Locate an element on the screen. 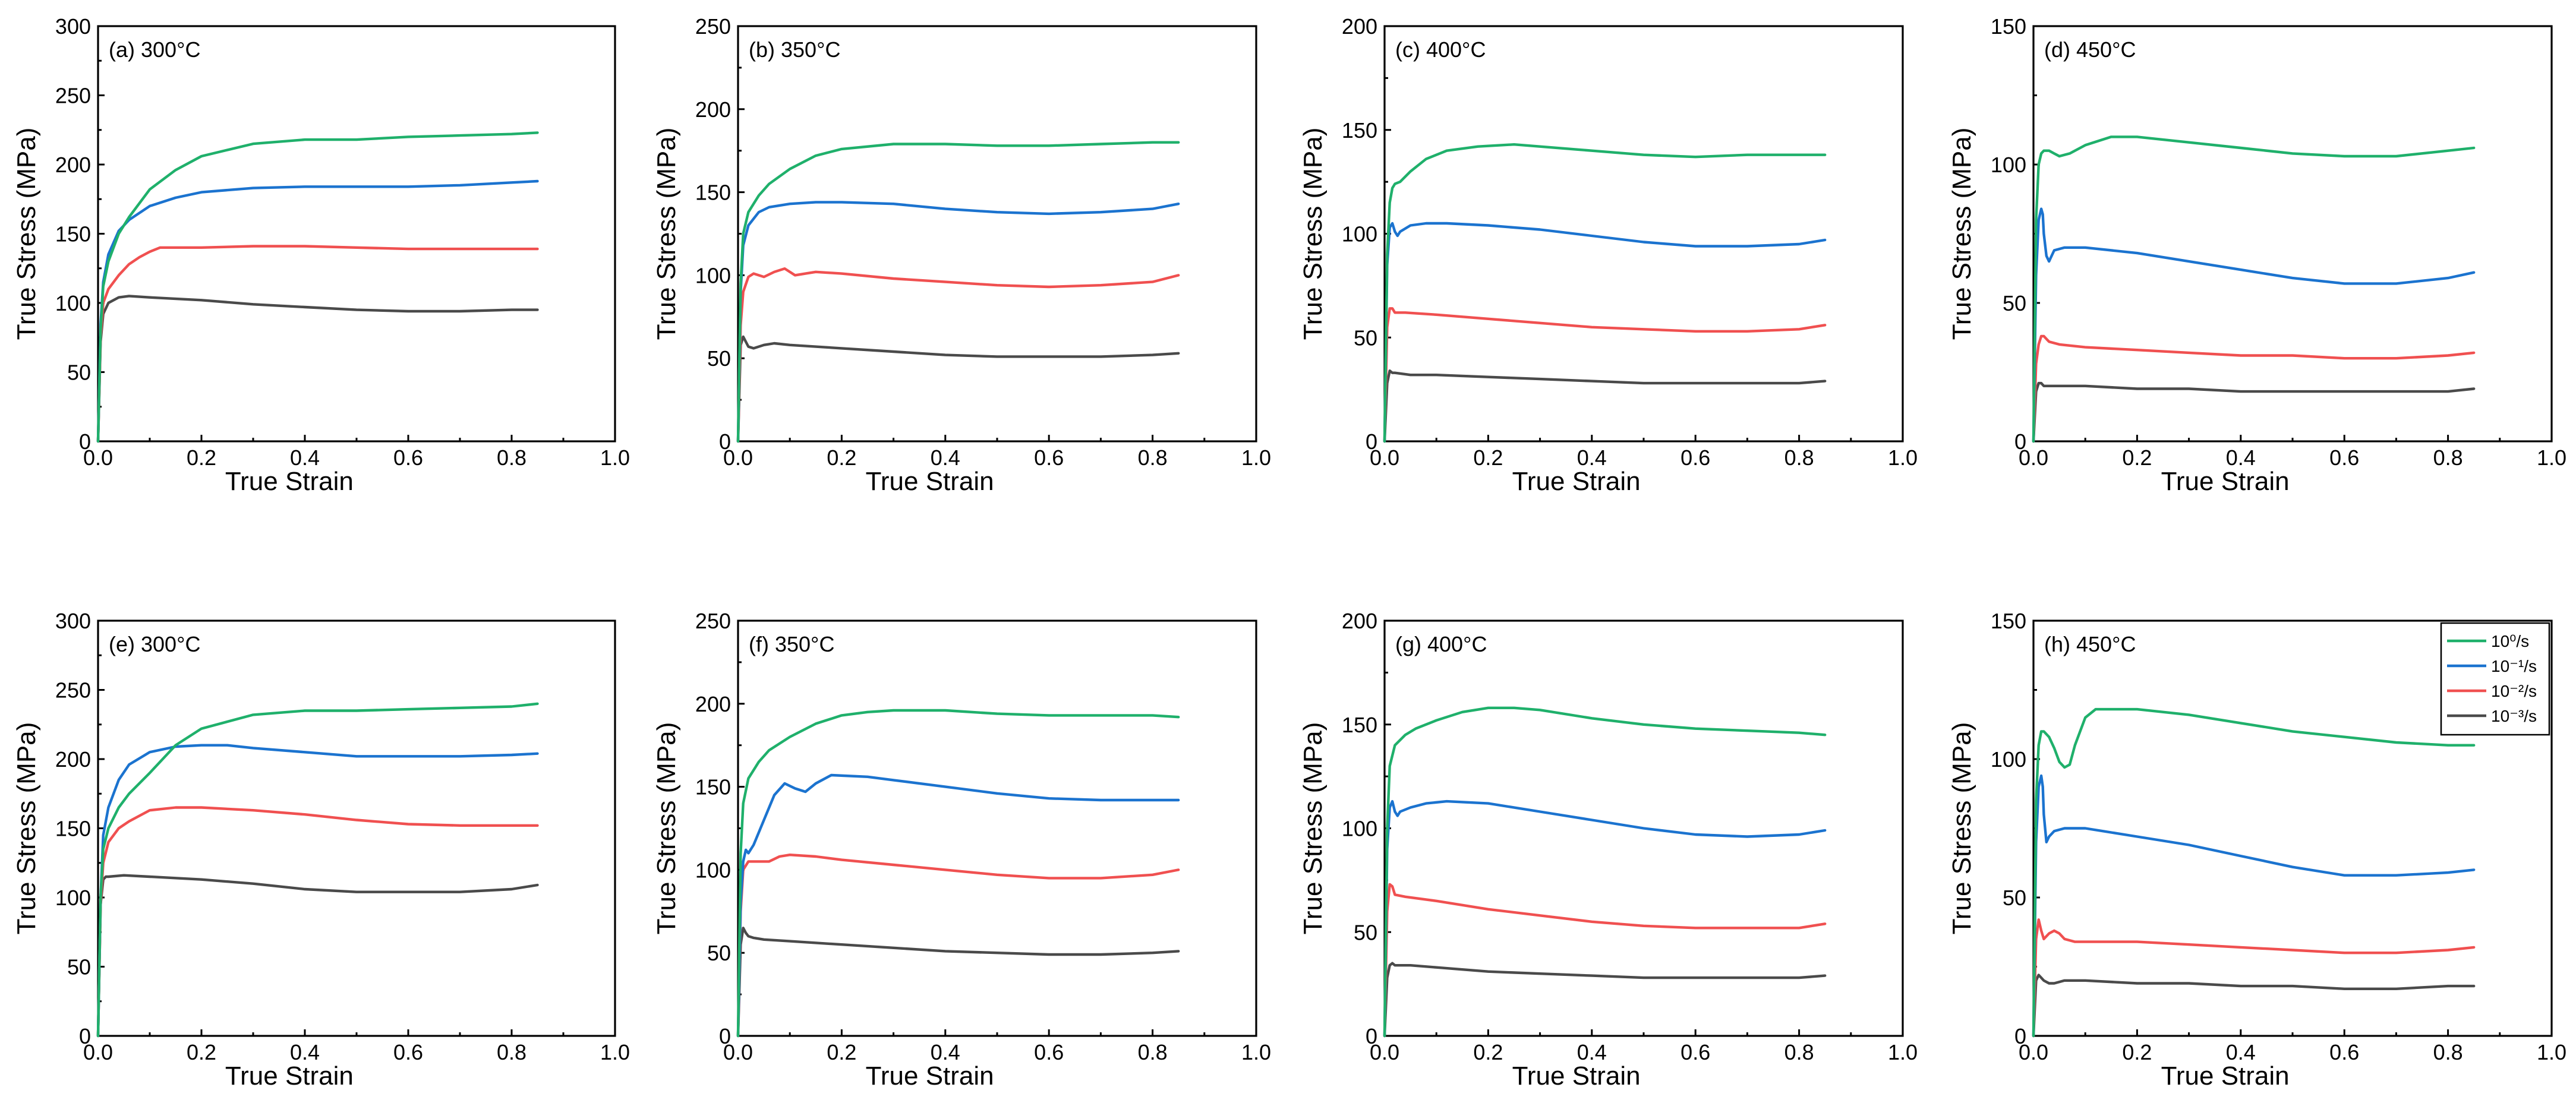 This screenshot has width=2576, height=1103. panel-title: (d) 450°C is located at coordinates (2090, 49).